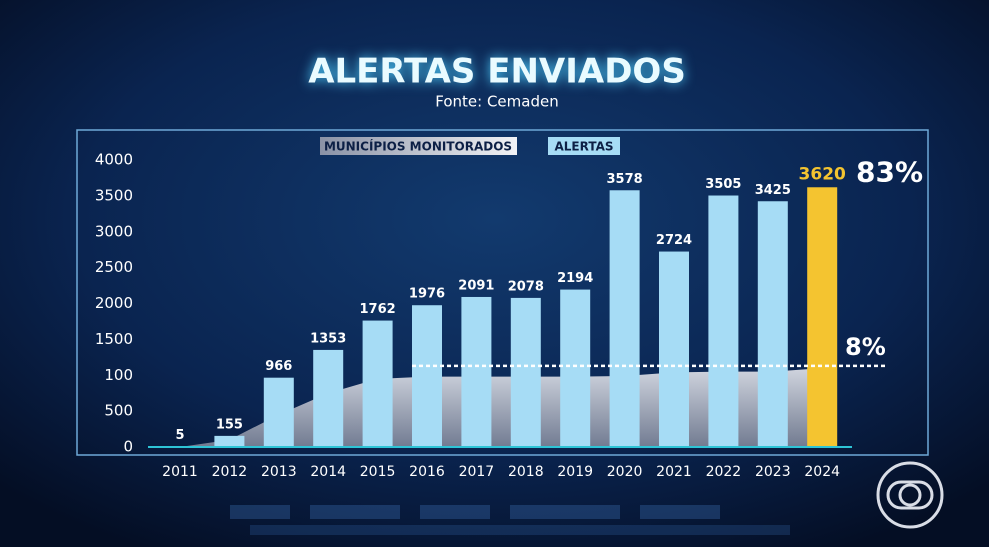 The width and height of the screenshot is (989, 547). I want to click on x-tick-label: 2021, so click(674, 472).